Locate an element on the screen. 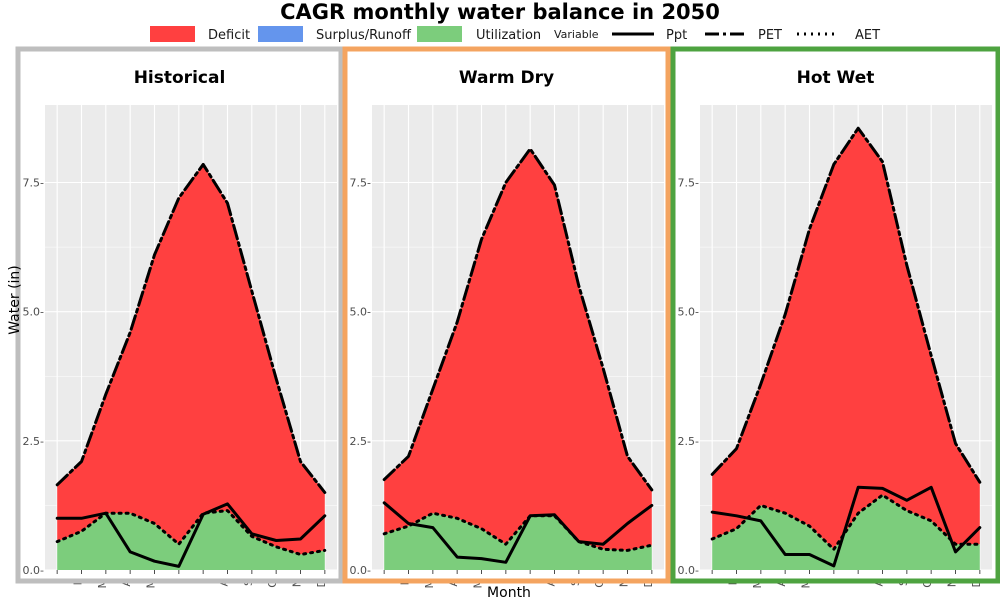 Image resolution: width=1000 pixels, height=600 pixels. legend-title: Variable is located at coordinates (576, 34).